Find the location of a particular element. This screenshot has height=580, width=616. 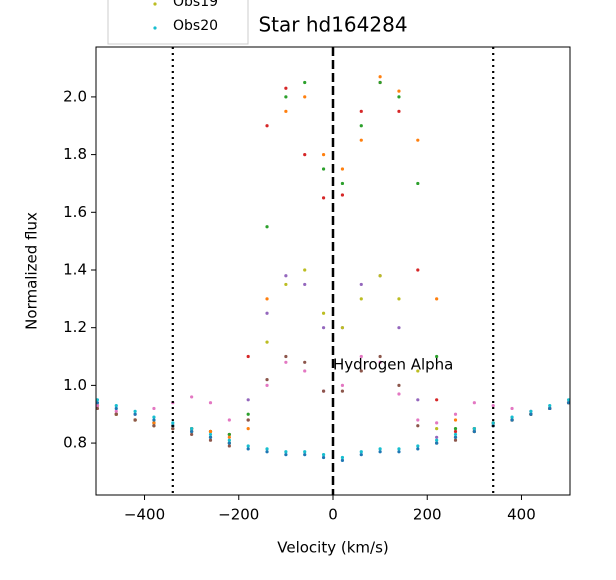

x-tick-label: −400 is located at coordinates (144, 515).